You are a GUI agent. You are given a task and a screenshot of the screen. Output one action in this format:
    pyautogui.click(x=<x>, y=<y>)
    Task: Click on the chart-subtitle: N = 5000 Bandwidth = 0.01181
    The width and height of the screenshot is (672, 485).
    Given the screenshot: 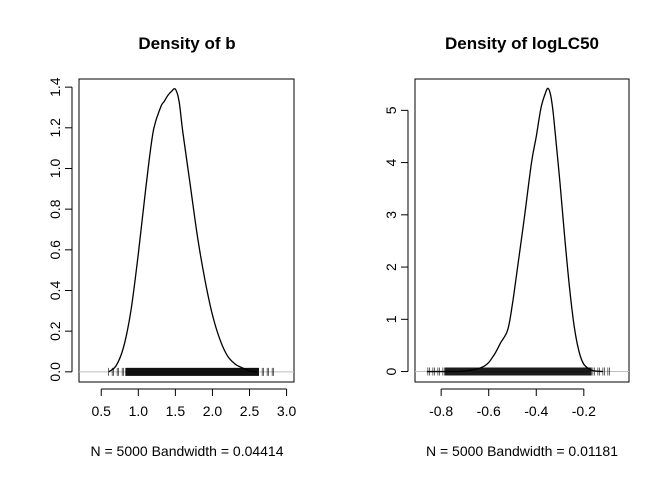 What is the action you would take?
    pyautogui.click(x=522, y=451)
    